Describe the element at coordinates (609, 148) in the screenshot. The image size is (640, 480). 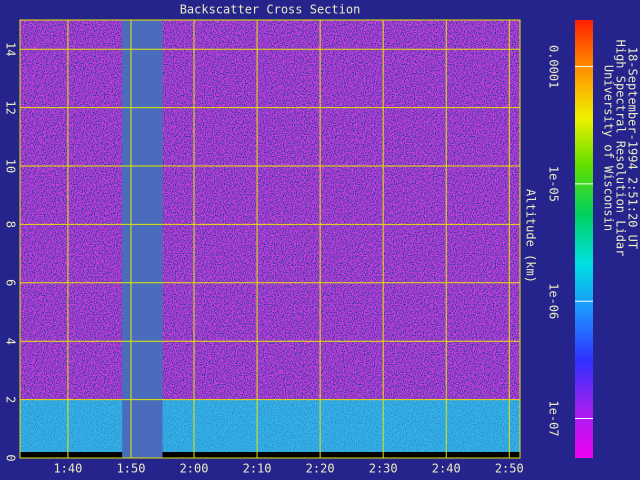
I see `info-line: University of Wisconsin` at that location.